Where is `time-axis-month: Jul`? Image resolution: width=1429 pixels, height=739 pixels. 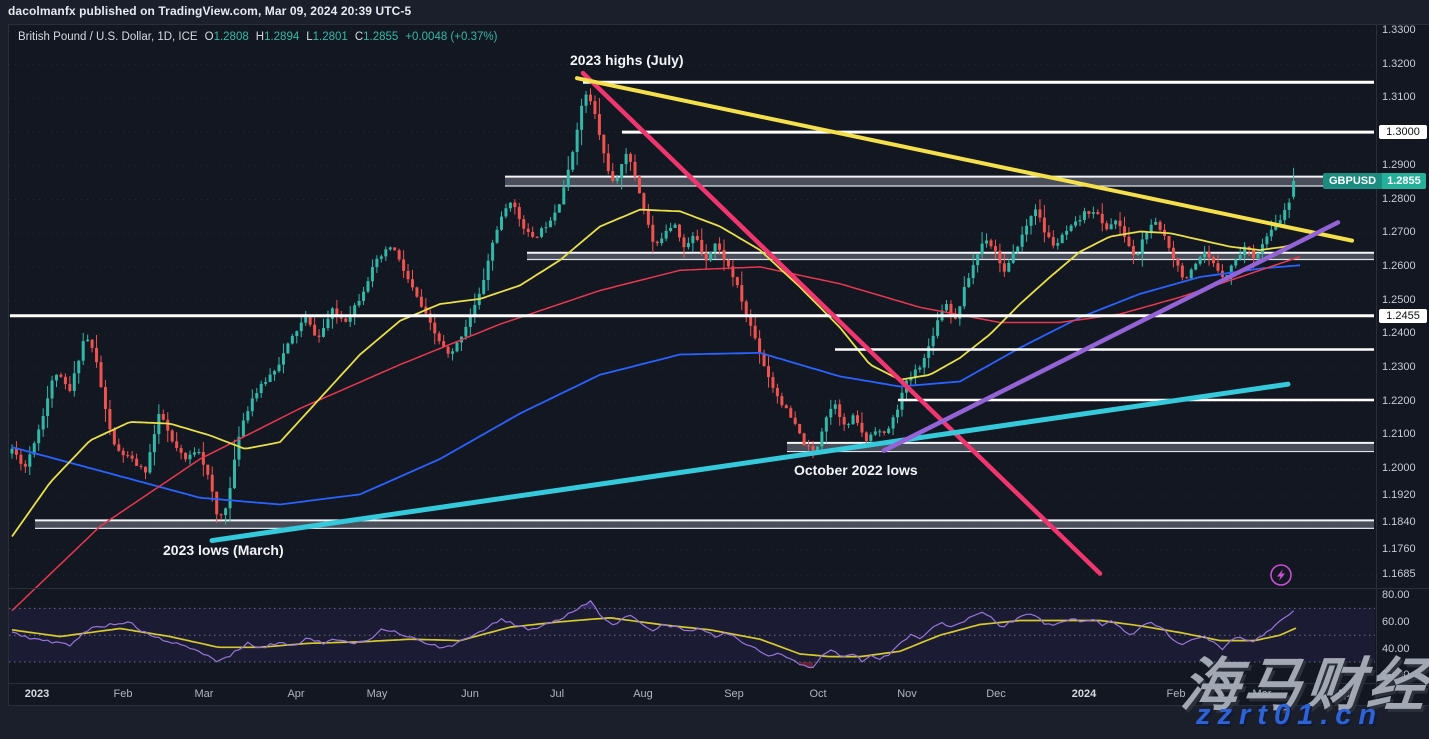 time-axis-month: Jul is located at coordinates (557, 694).